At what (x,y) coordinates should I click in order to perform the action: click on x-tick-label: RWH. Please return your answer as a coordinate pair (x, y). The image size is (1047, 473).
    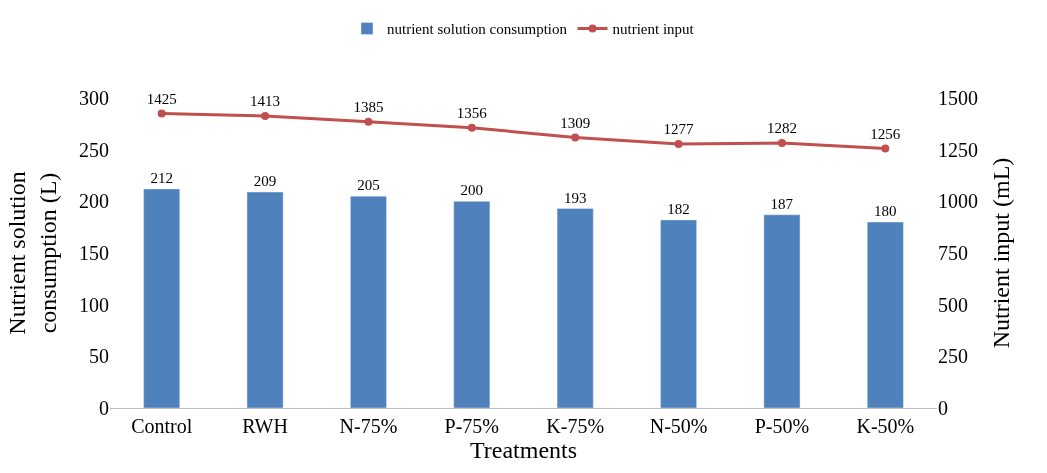
    Looking at the image, I should click on (265, 426).